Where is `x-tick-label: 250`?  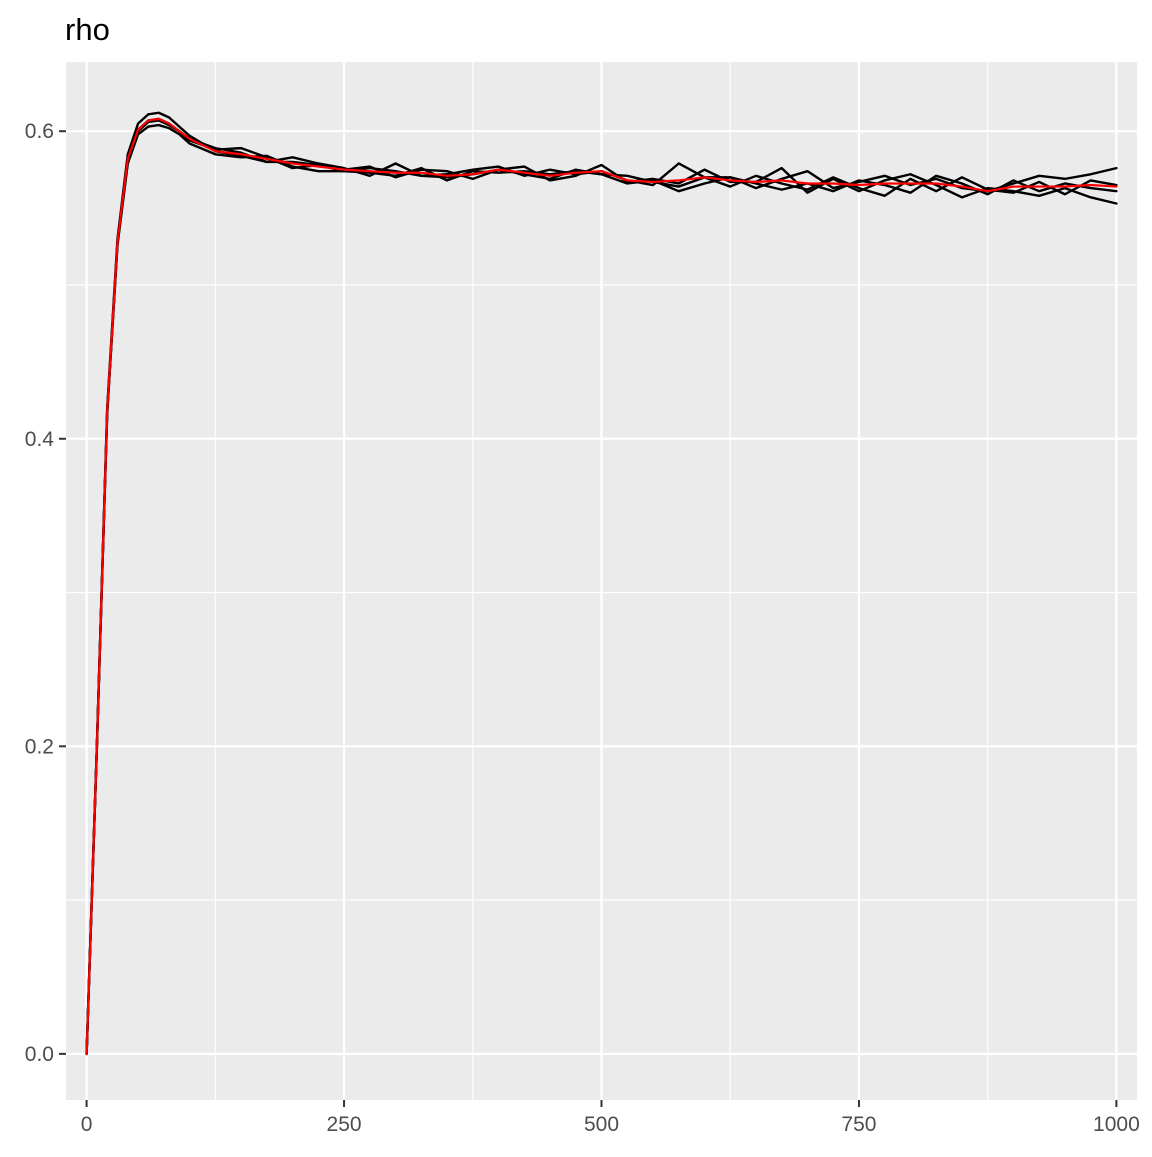
x-tick-label: 250 is located at coordinates (344, 1124).